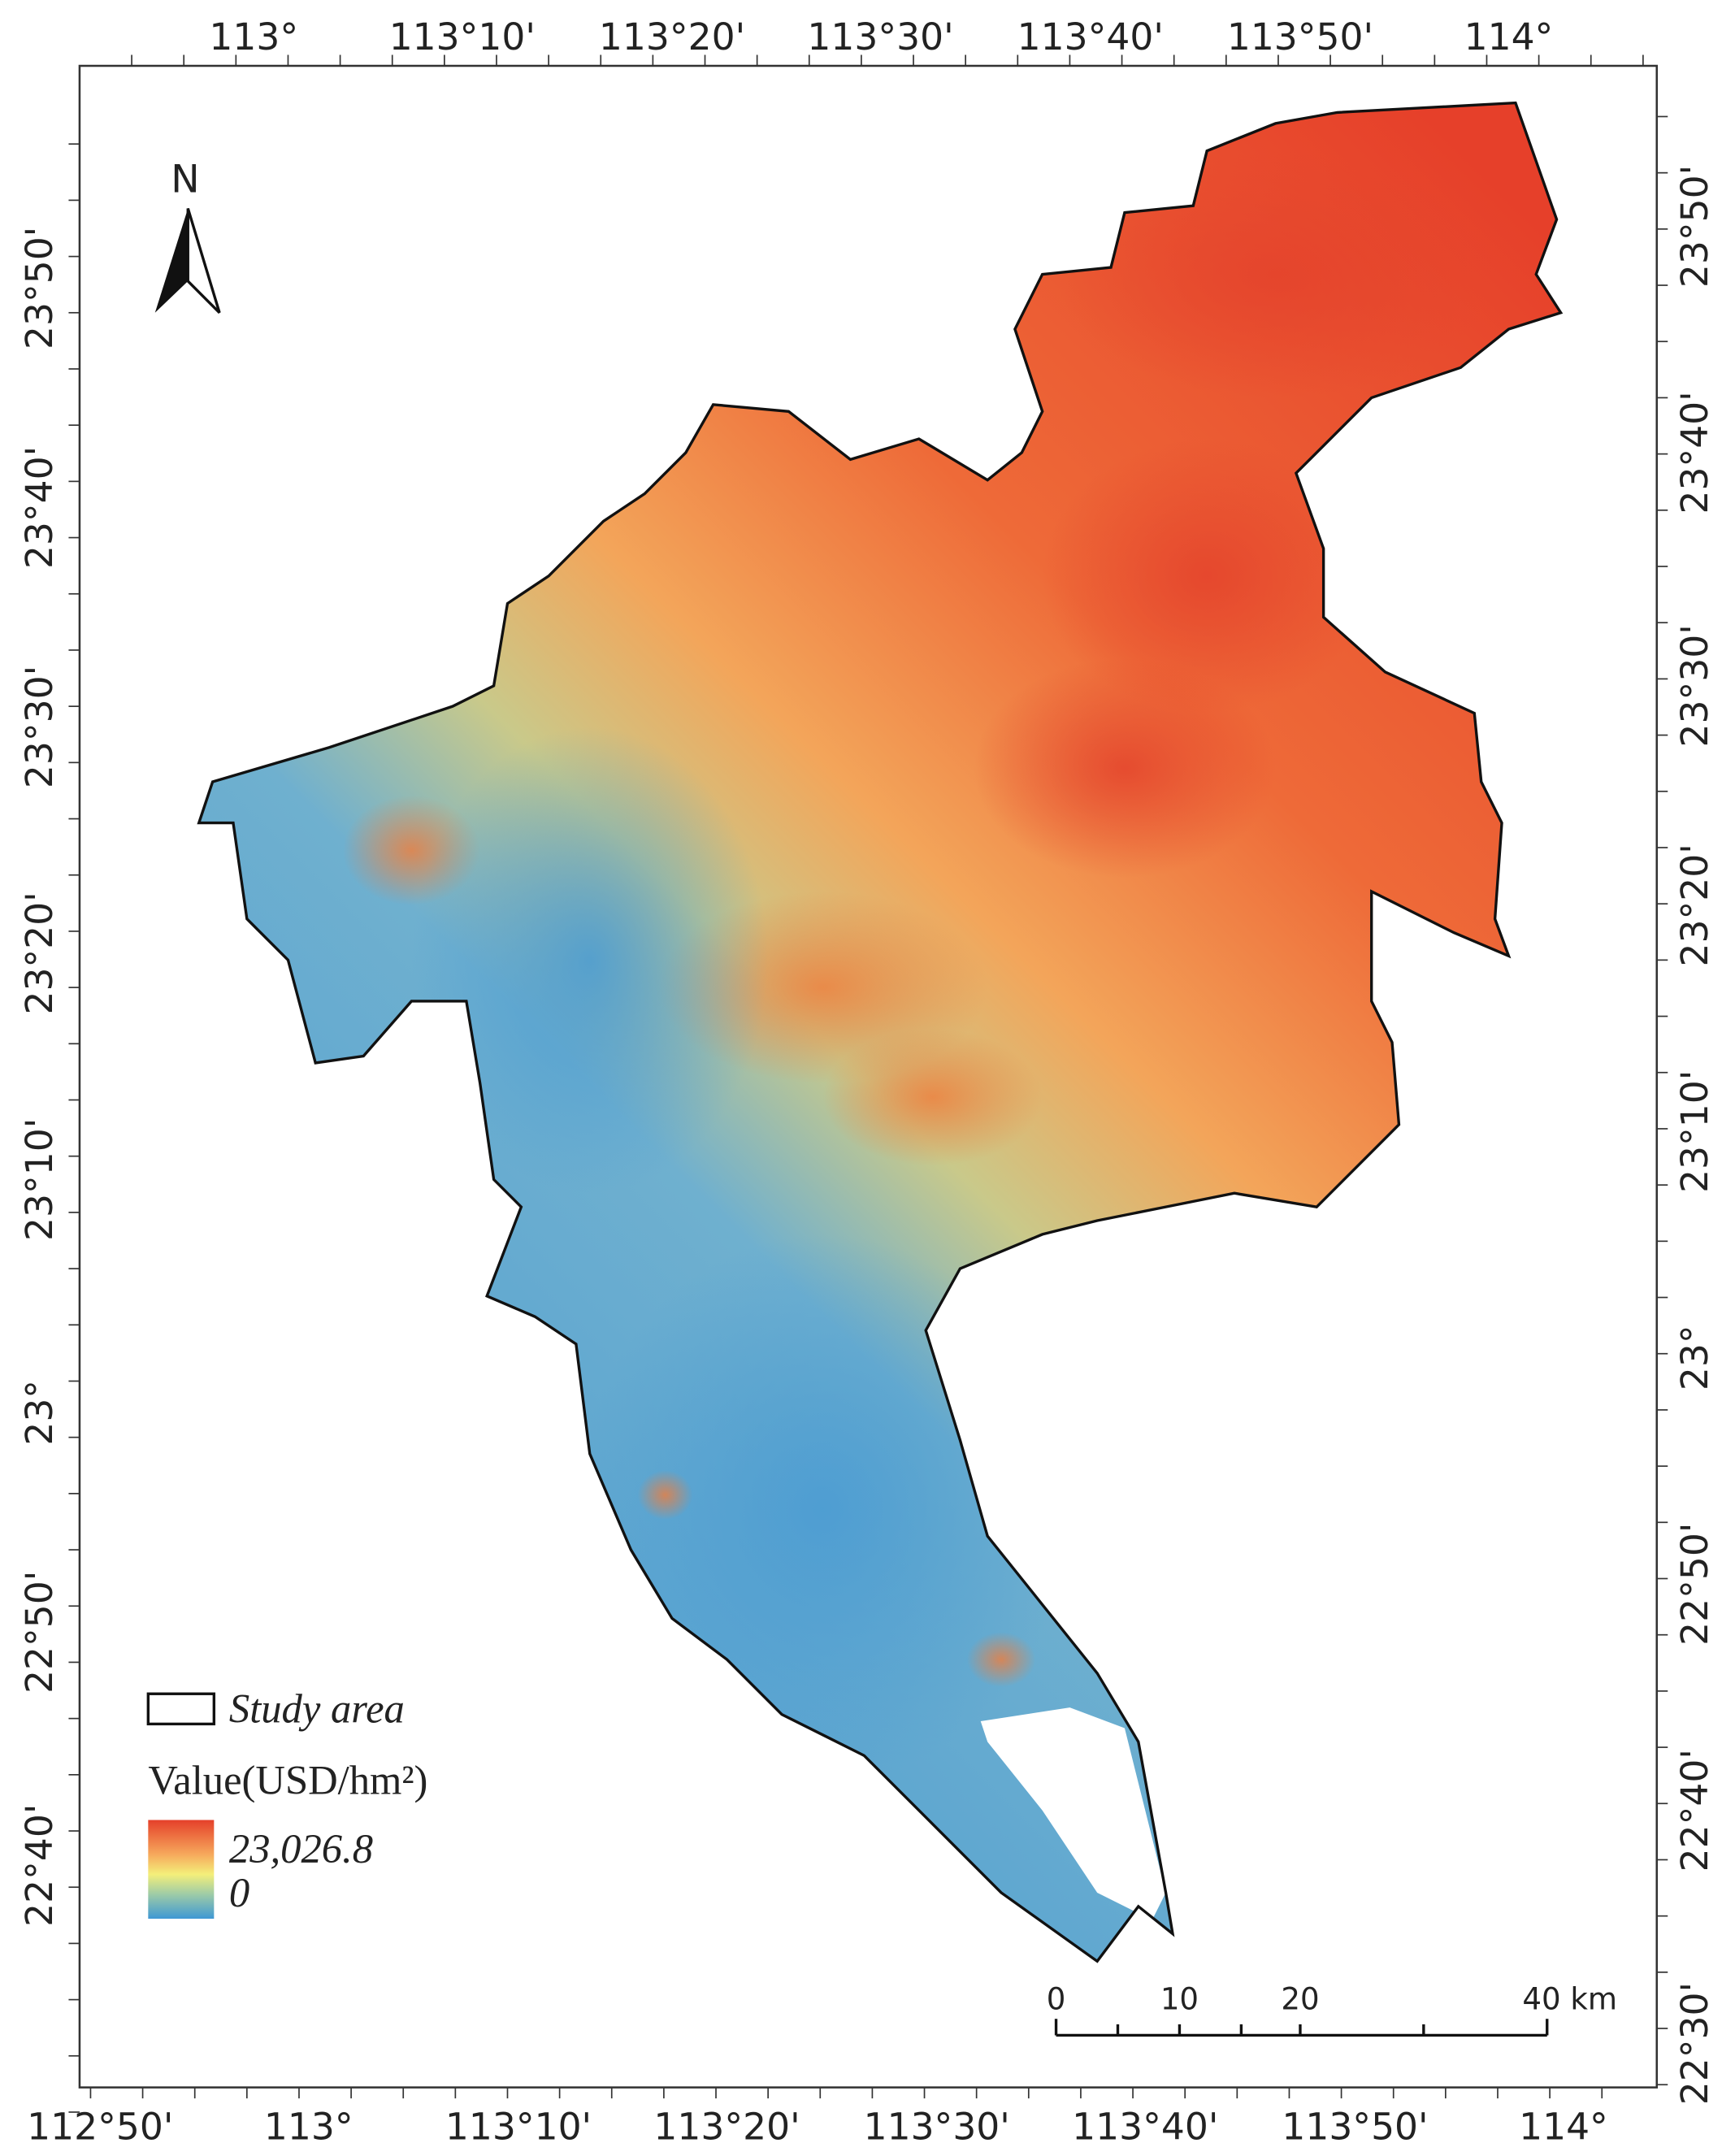  Describe the element at coordinates (309, 2127) in the screenshot. I see `lon-label-bottom: 113°` at that location.